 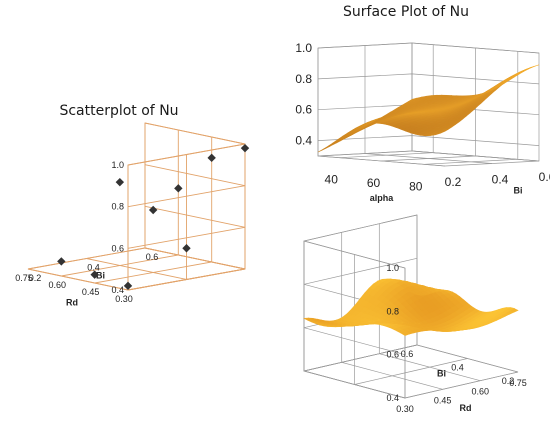 I want to click on x-gridline, so click(x=86, y=196).